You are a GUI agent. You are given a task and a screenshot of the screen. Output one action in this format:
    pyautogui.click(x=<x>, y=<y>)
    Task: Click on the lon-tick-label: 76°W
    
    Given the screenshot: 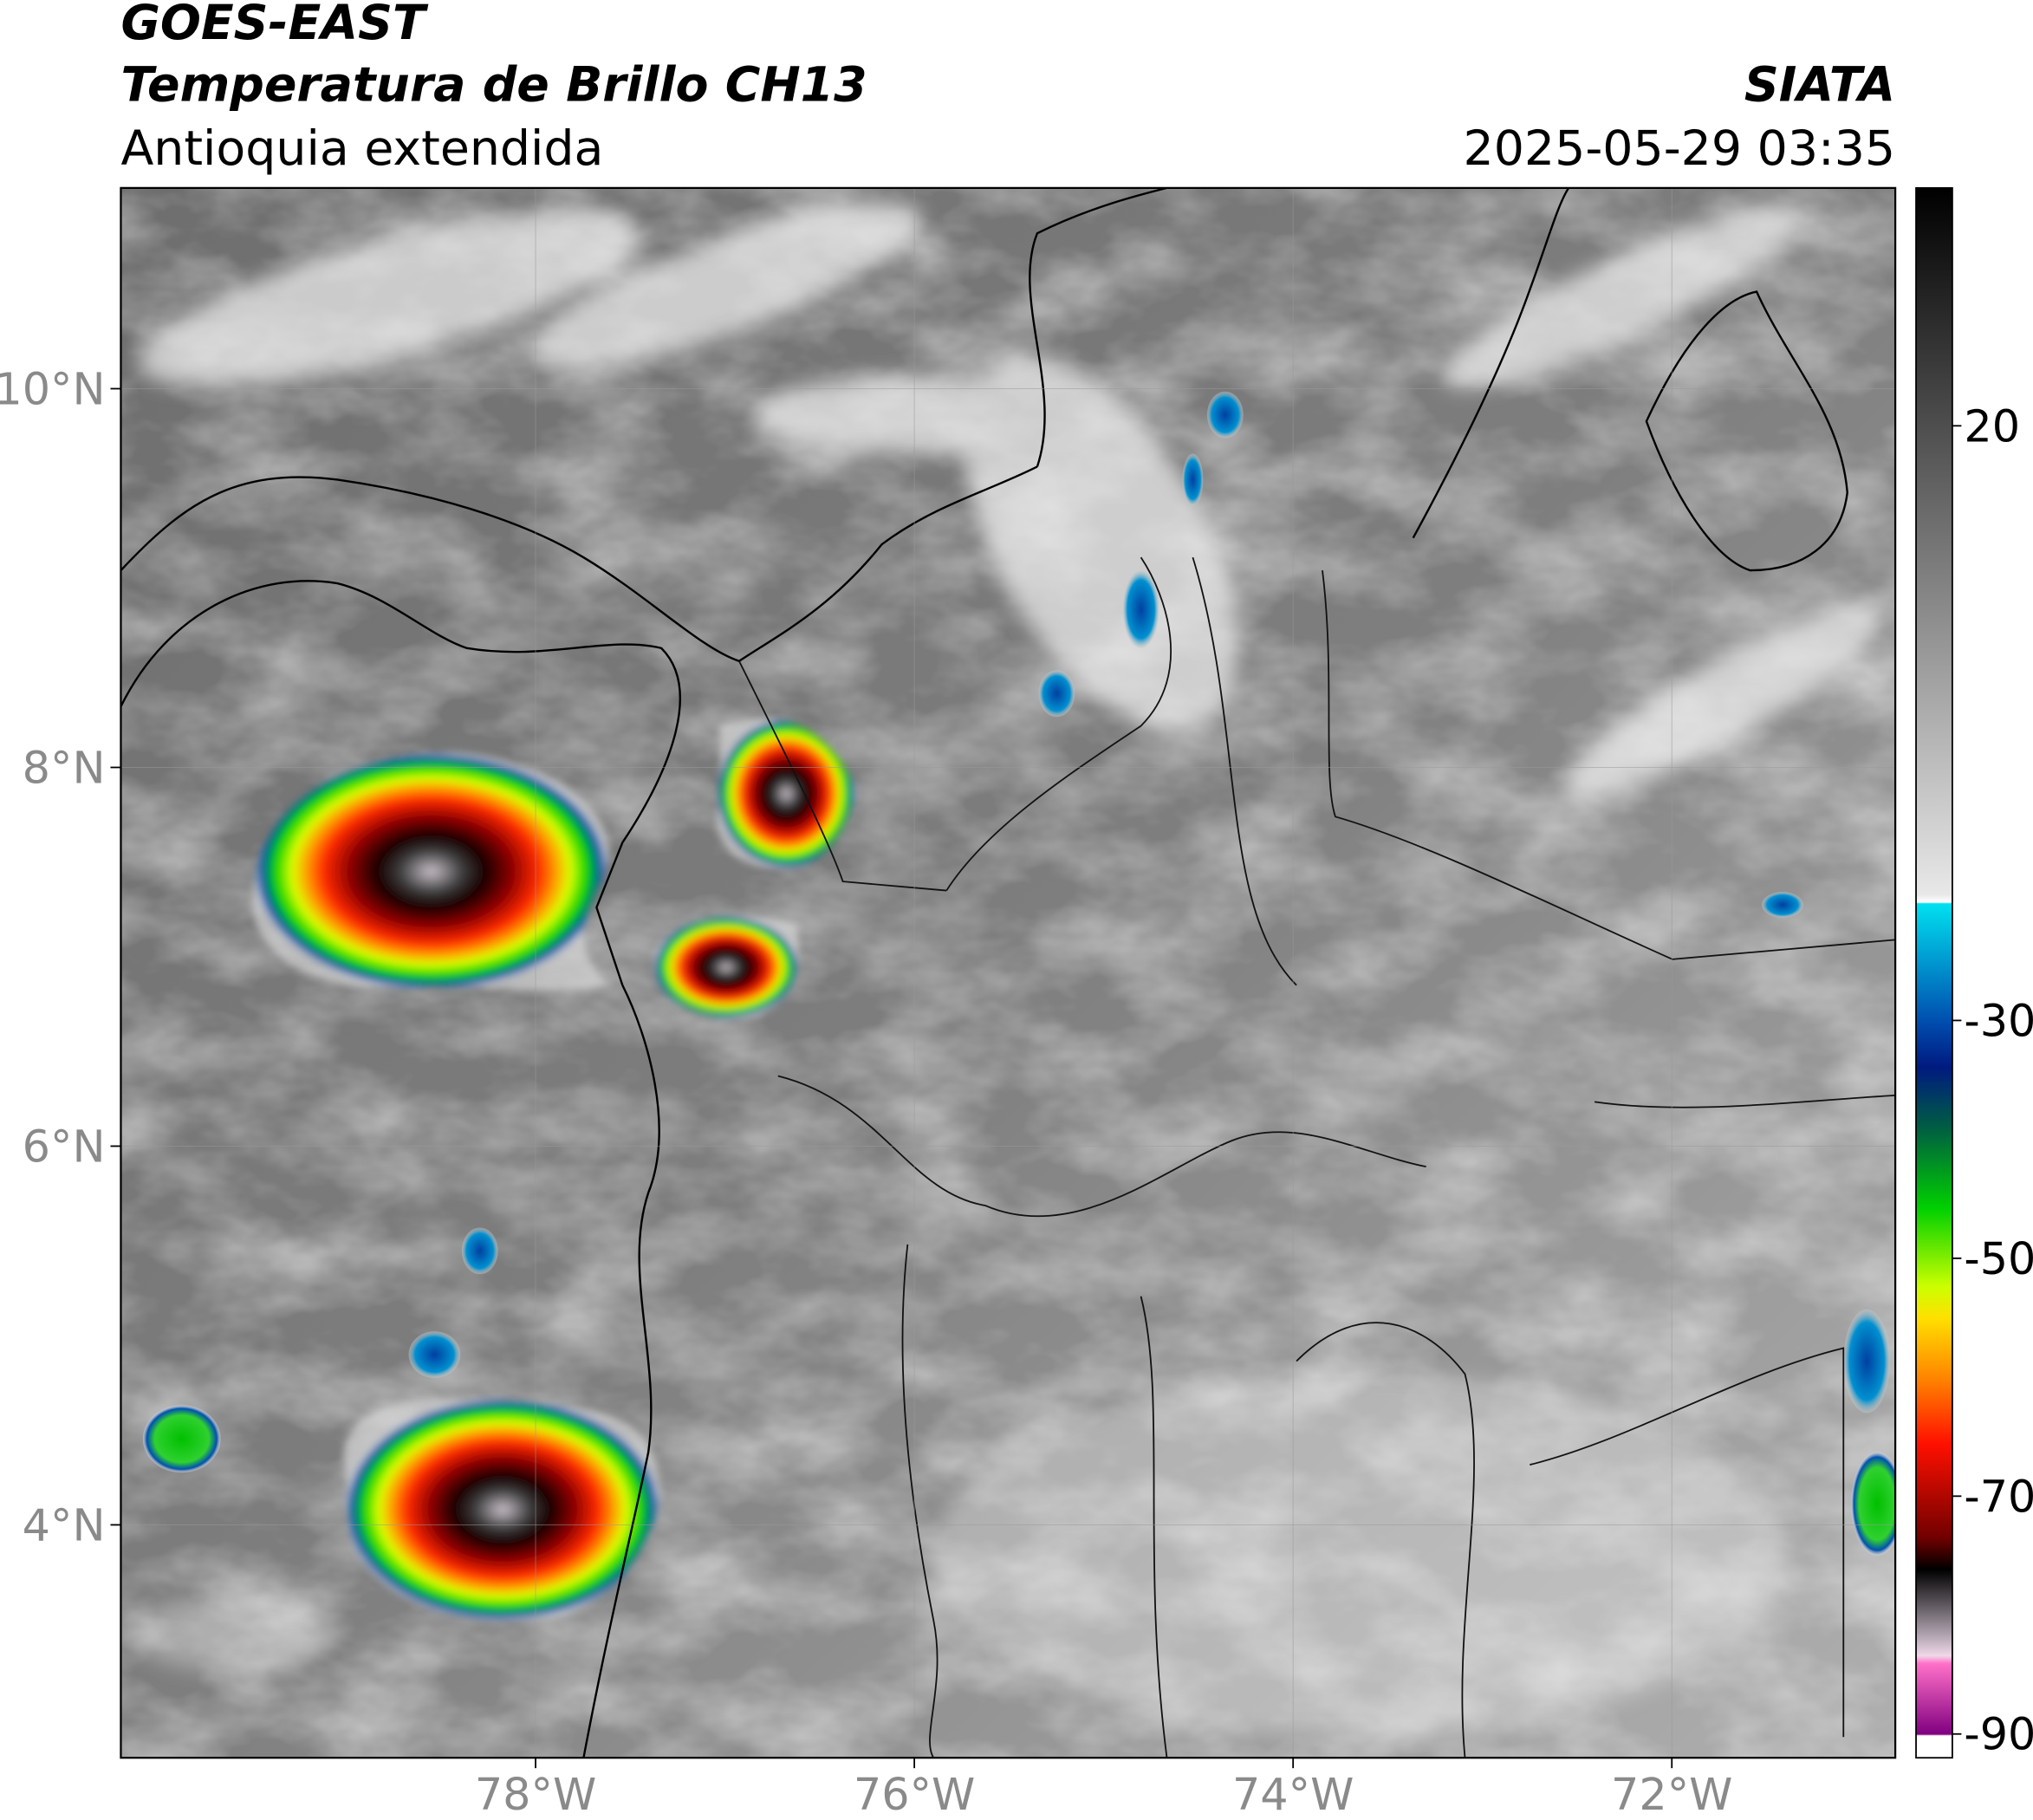 What is the action you would take?
    pyautogui.click(x=914, y=1794)
    